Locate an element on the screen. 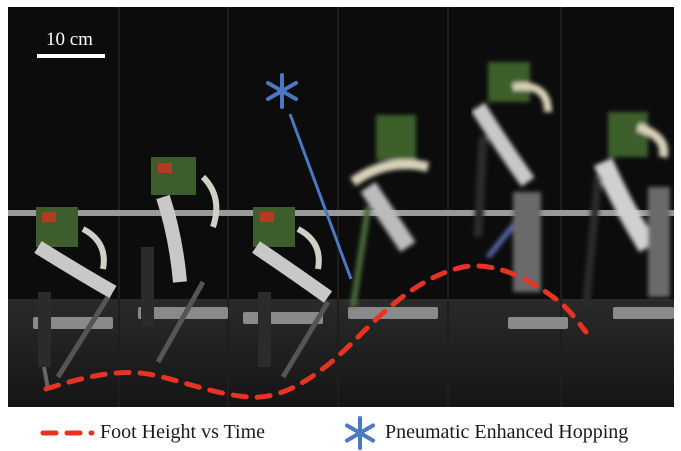  scale-bar-label: 10 cm is located at coordinates (69, 39).